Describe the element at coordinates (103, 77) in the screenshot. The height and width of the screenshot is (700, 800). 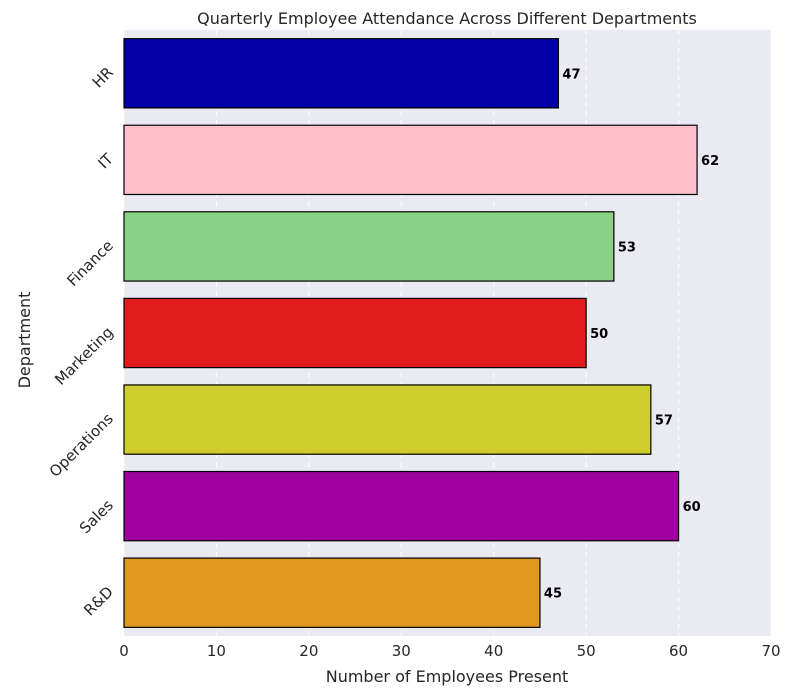
I see `y-tick-label: HR` at that location.